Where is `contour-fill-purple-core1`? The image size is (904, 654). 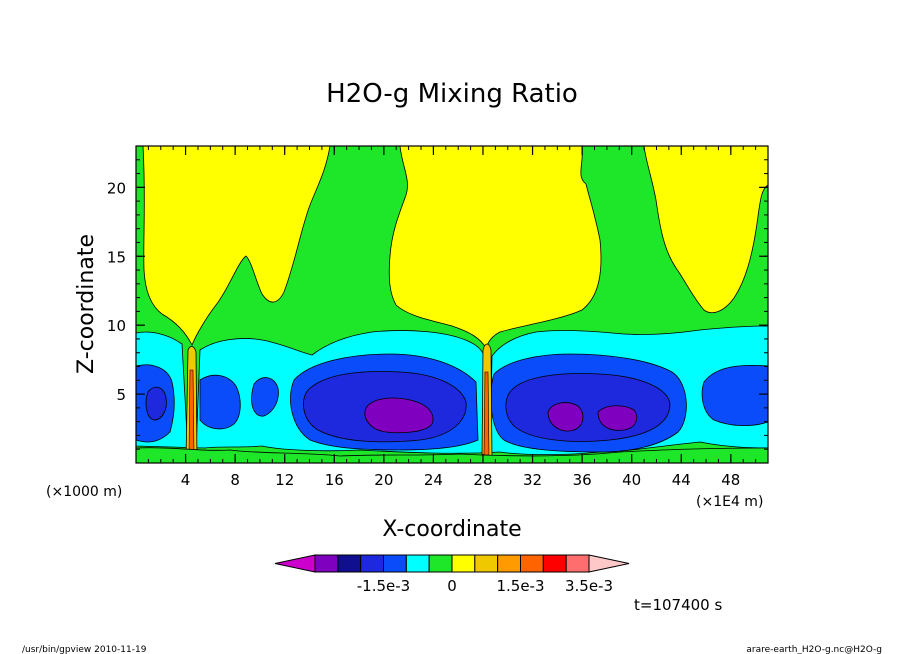 contour-fill-purple-core1 is located at coordinates (399, 415).